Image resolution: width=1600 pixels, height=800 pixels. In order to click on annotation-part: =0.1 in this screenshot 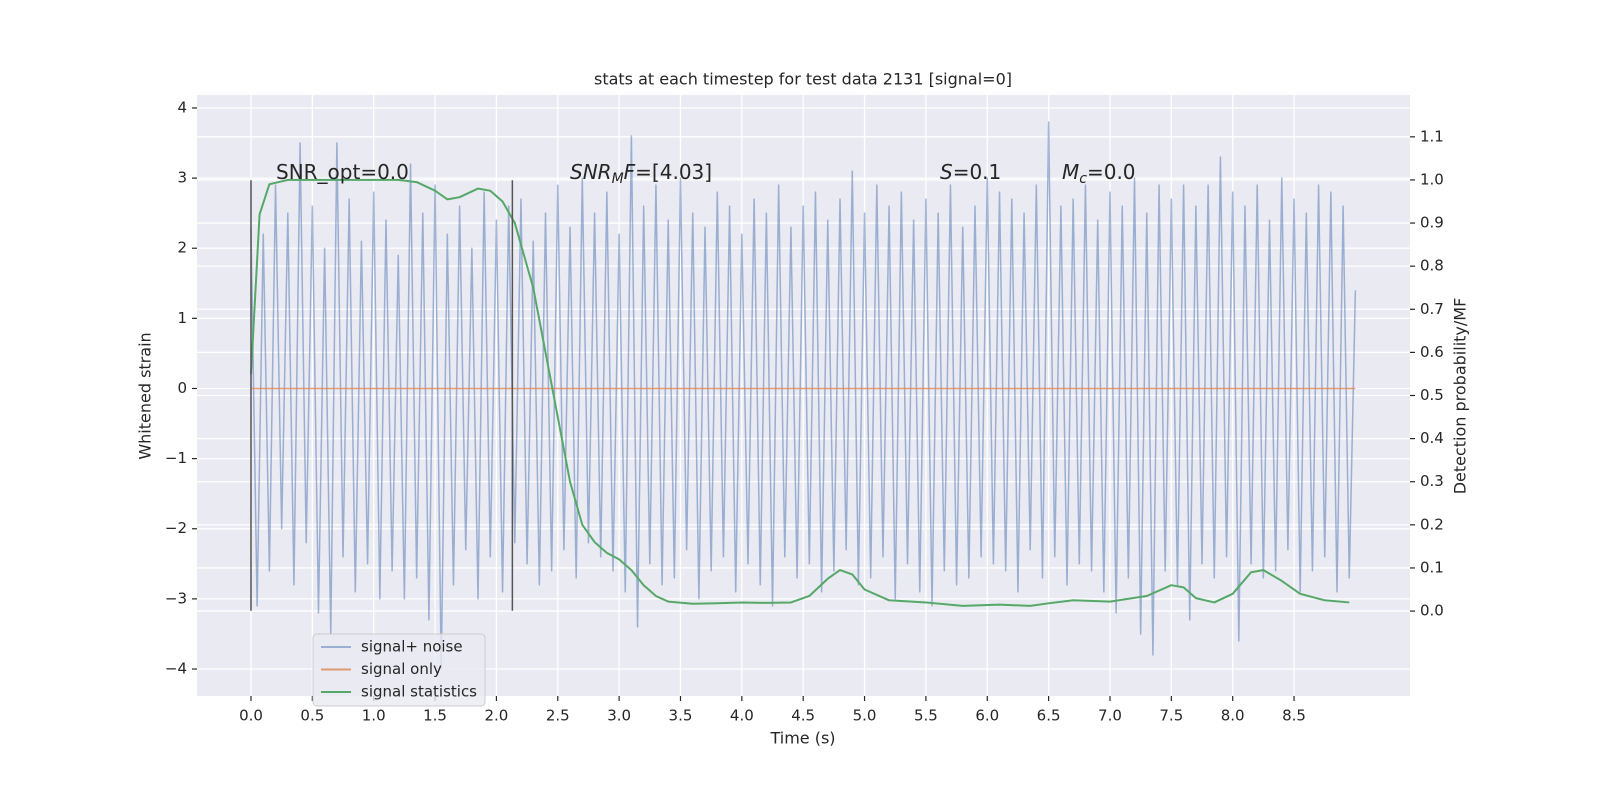, I will do `click(977, 172)`.